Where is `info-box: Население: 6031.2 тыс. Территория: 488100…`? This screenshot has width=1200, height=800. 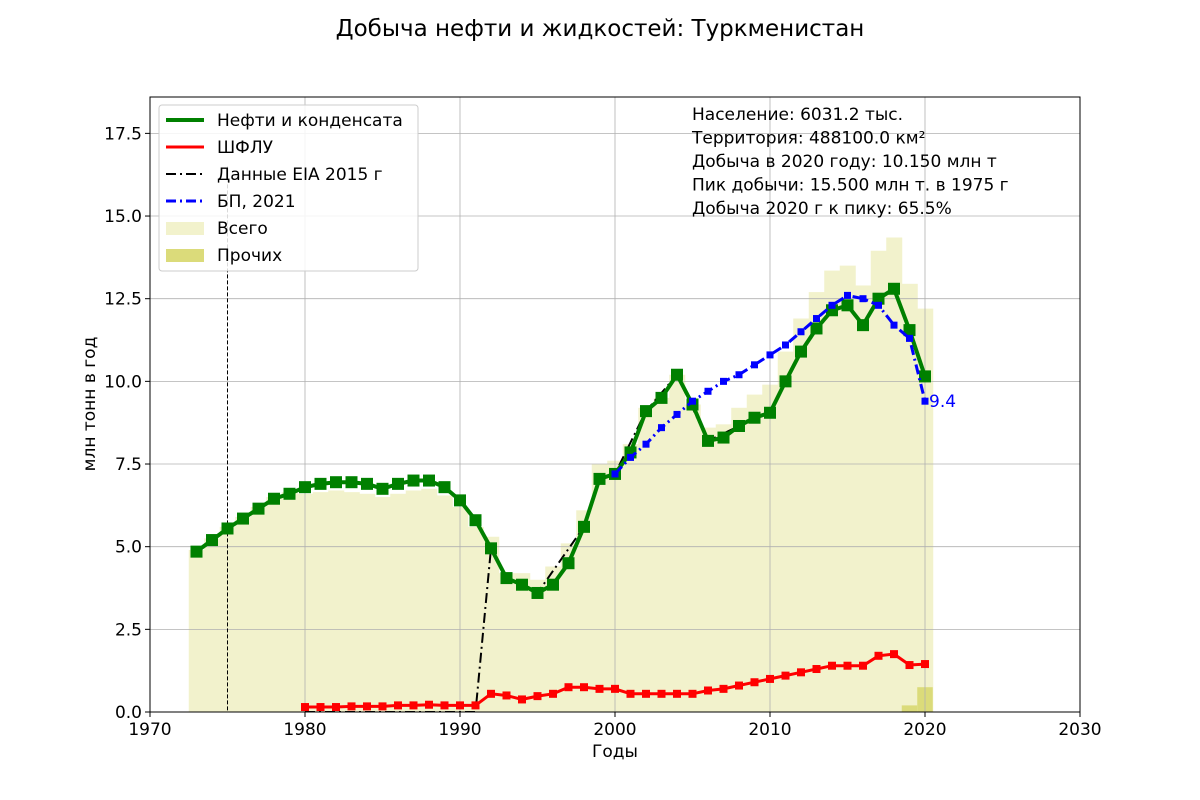 info-box: Население: 6031.2 тыс. Территория: 488100… is located at coordinates (850, 162).